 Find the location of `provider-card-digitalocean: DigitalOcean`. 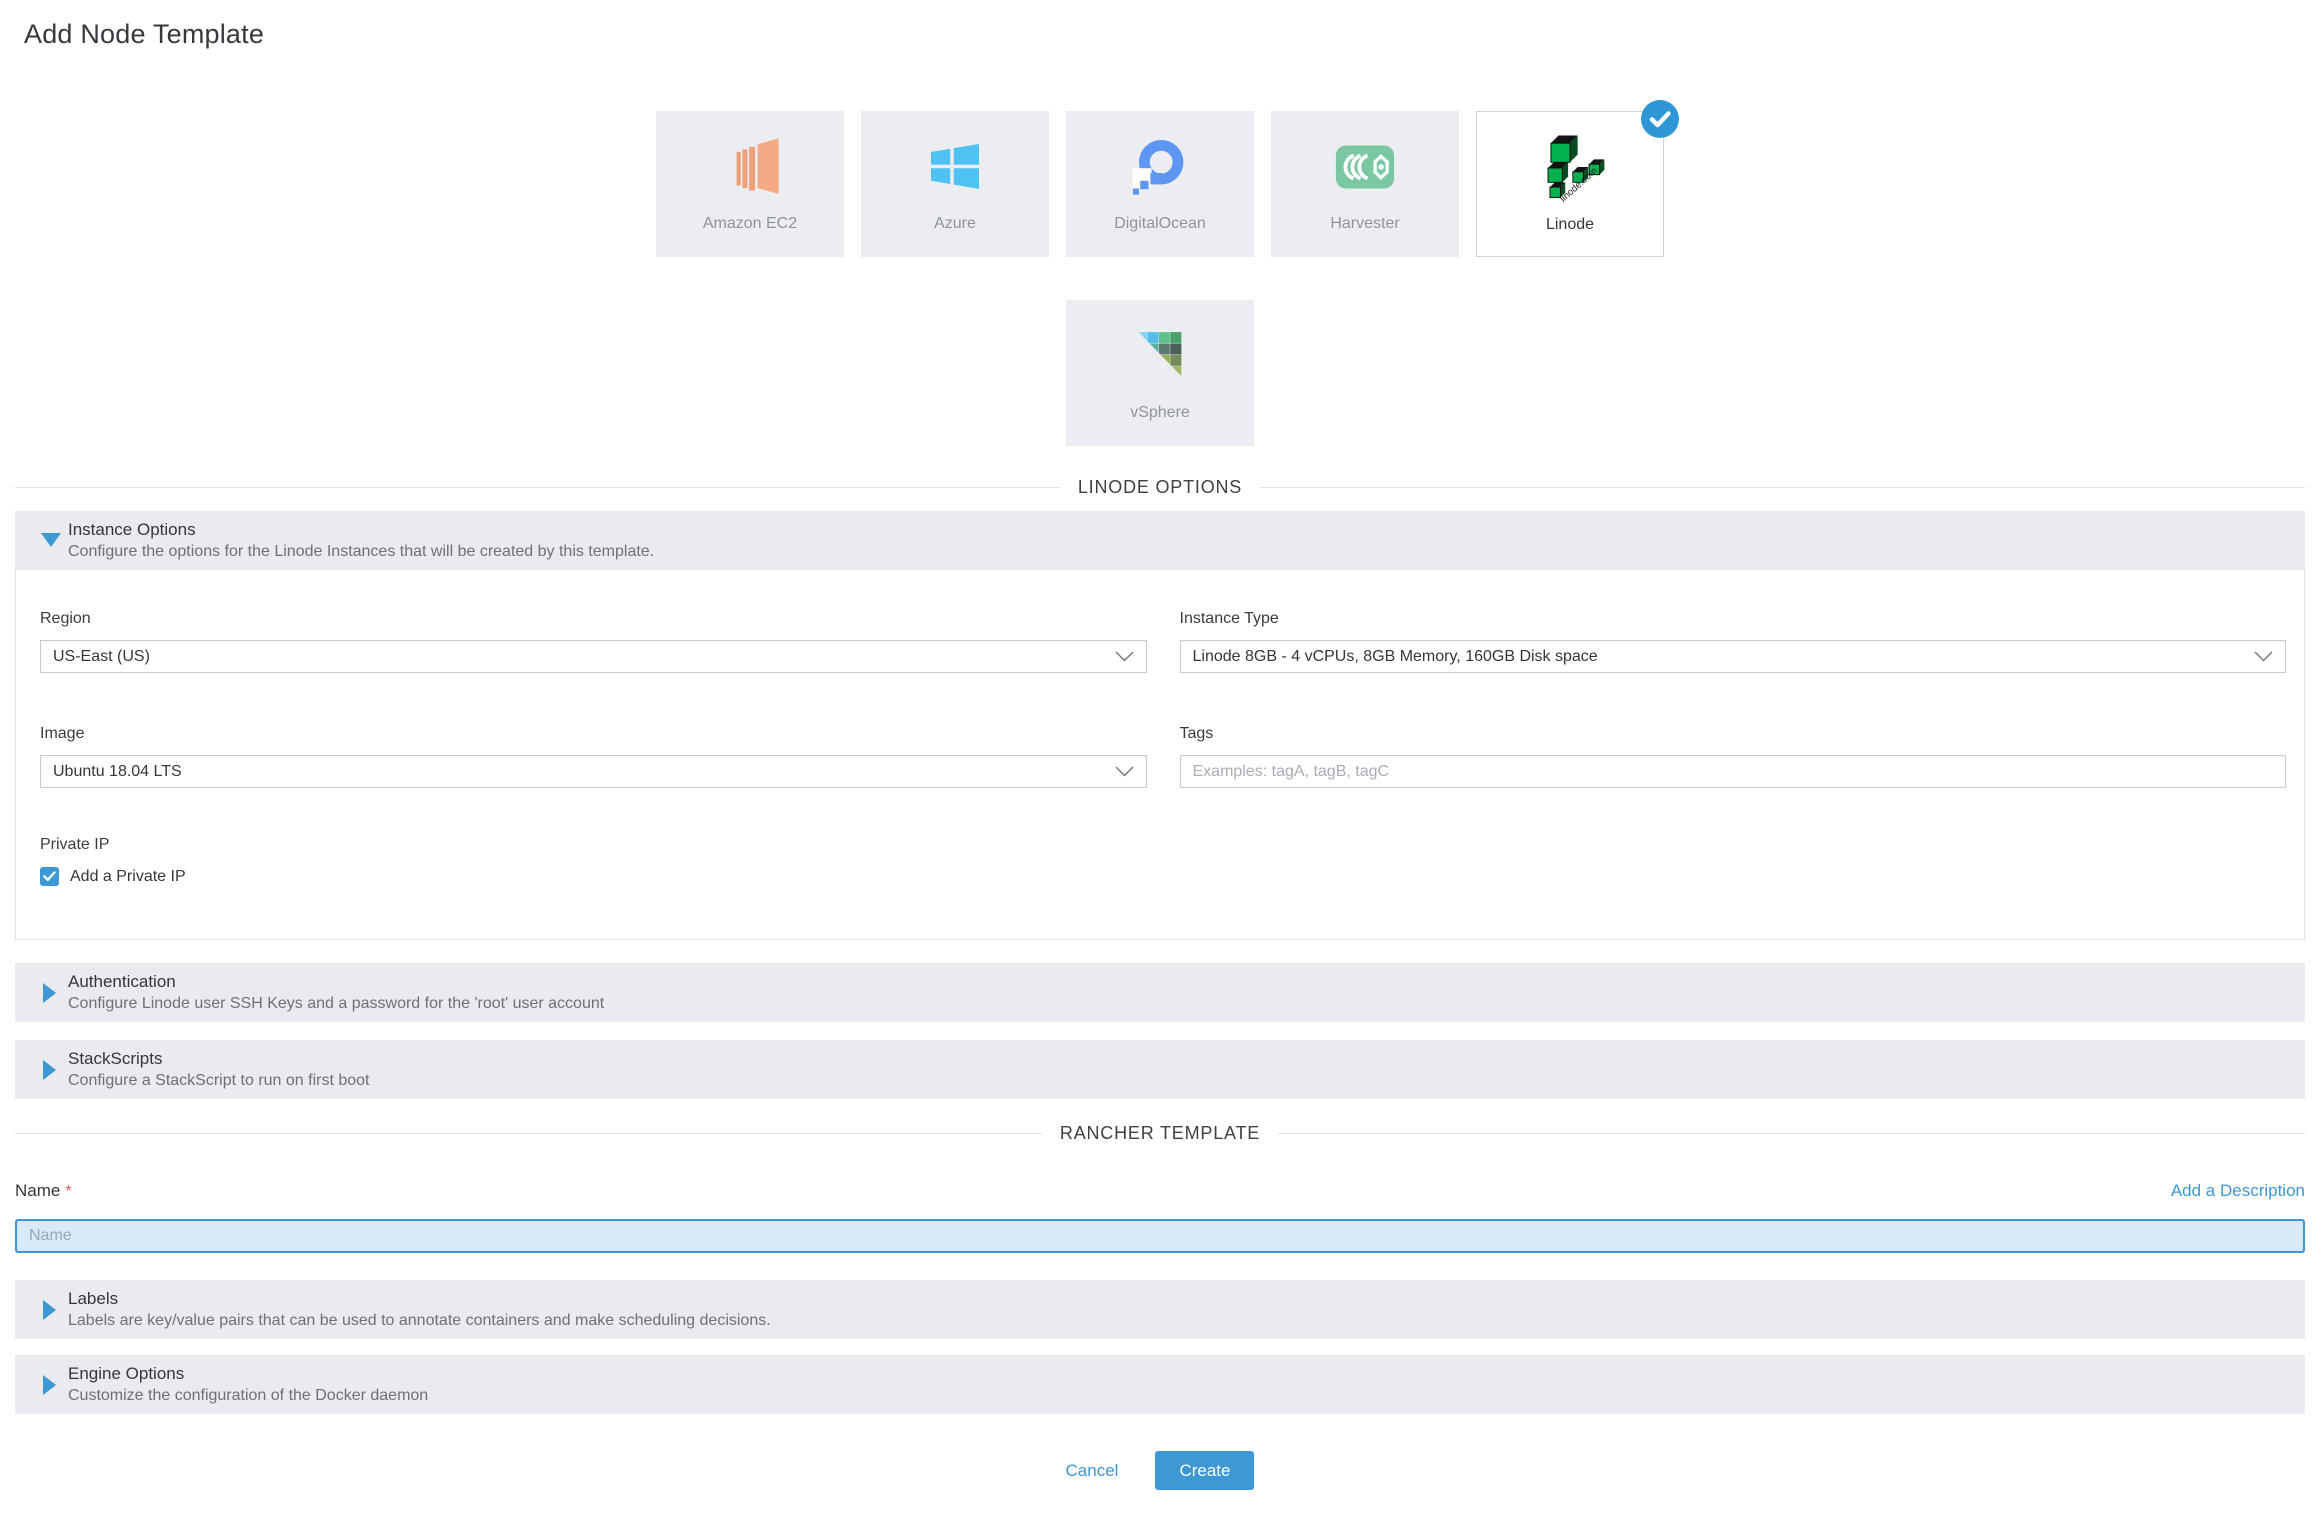

provider-card-digitalocean: DigitalOcean is located at coordinates (1160, 184).